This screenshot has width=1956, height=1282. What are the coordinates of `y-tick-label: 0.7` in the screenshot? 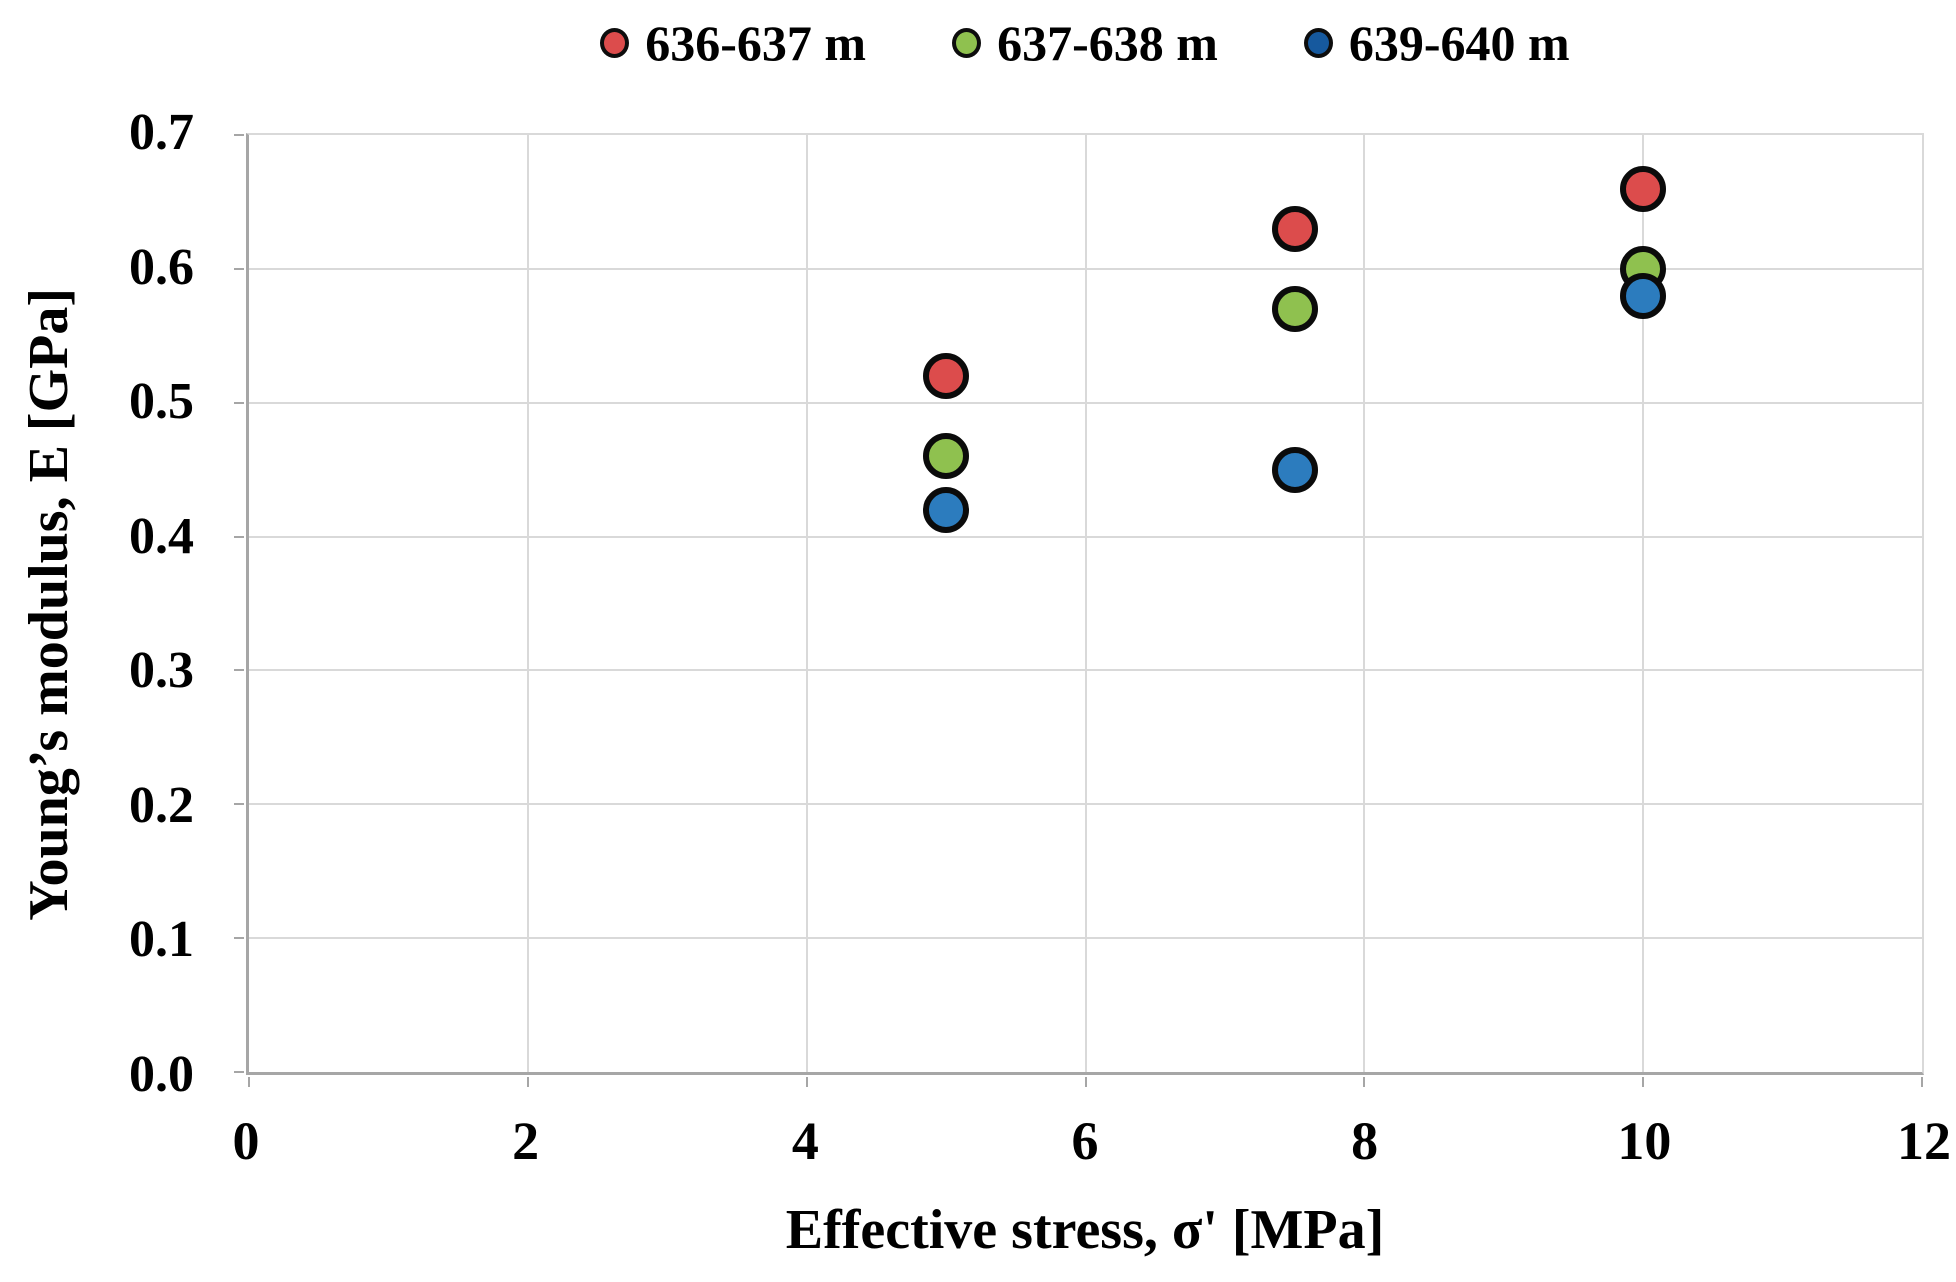 It's located at (161, 132).